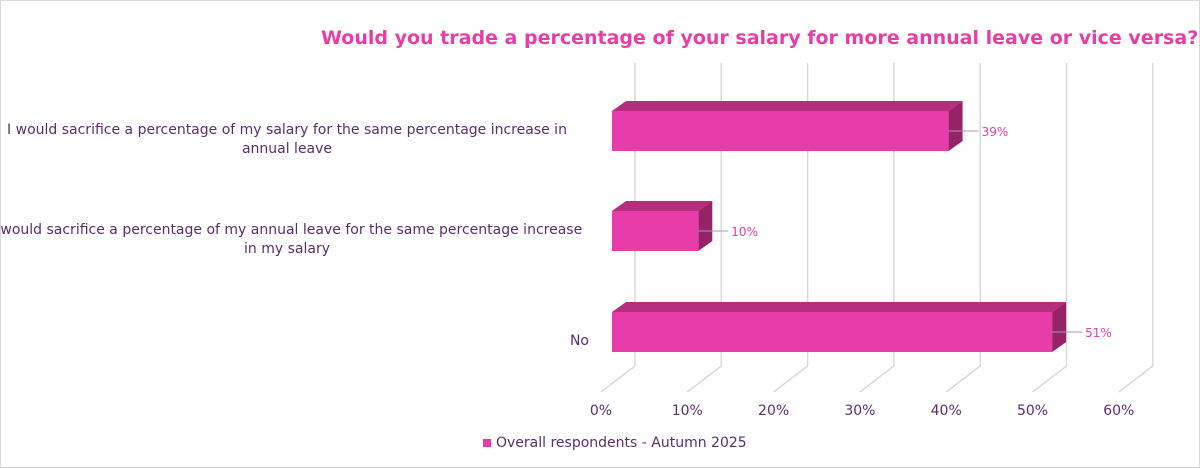 The width and height of the screenshot is (1200, 468). Describe the element at coordinates (1098, 333) in the screenshot. I see `data-label: 51%` at that location.